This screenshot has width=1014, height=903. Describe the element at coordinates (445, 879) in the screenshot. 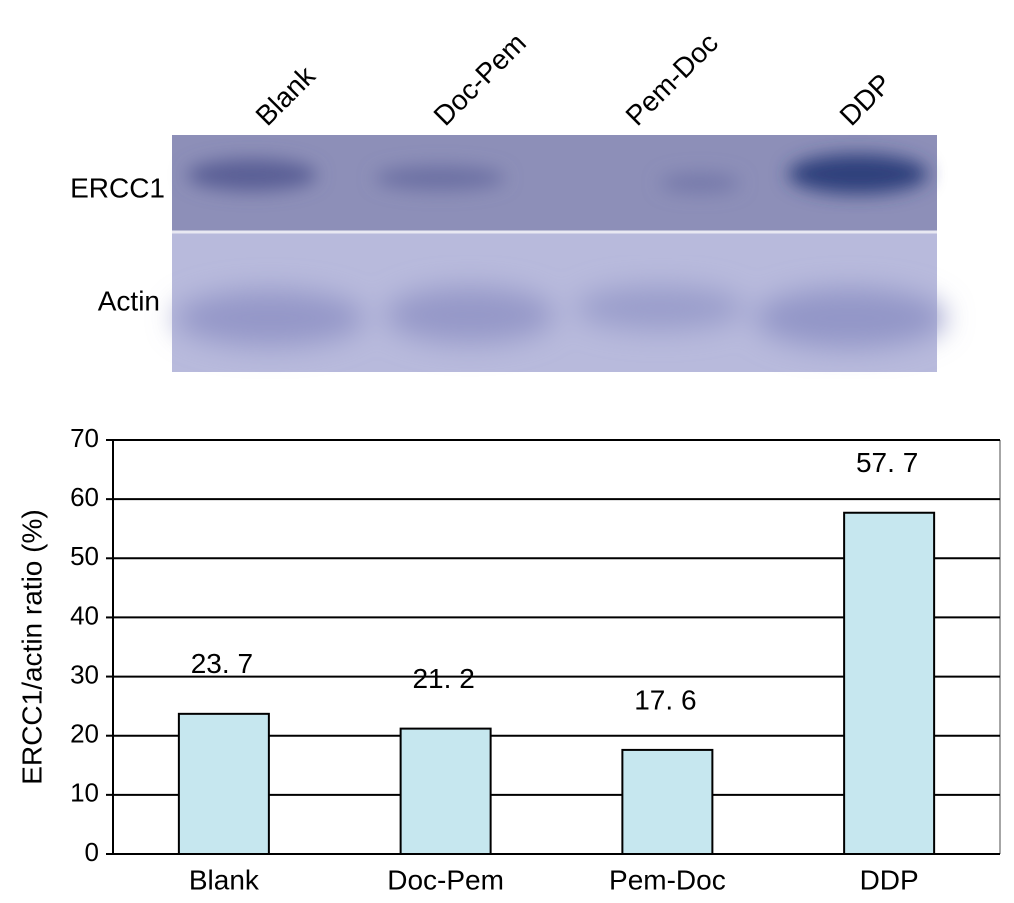

I see `x-tick-label: Doc-Pem` at that location.